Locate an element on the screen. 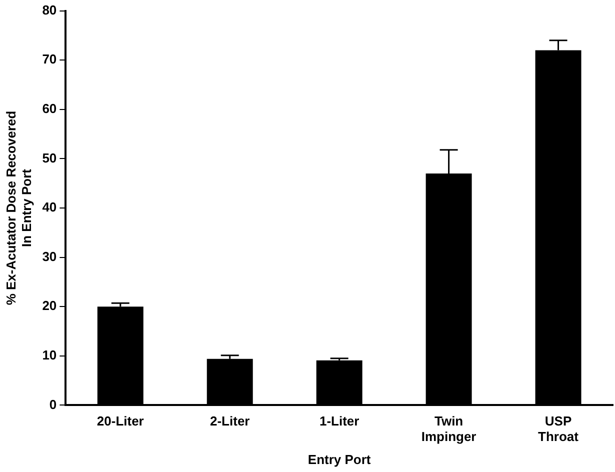 The width and height of the screenshot is (615, 472). y-axis-title: % Ex-Acutator Dose Recovered In Entry Port is located at coordinates (18, 208).